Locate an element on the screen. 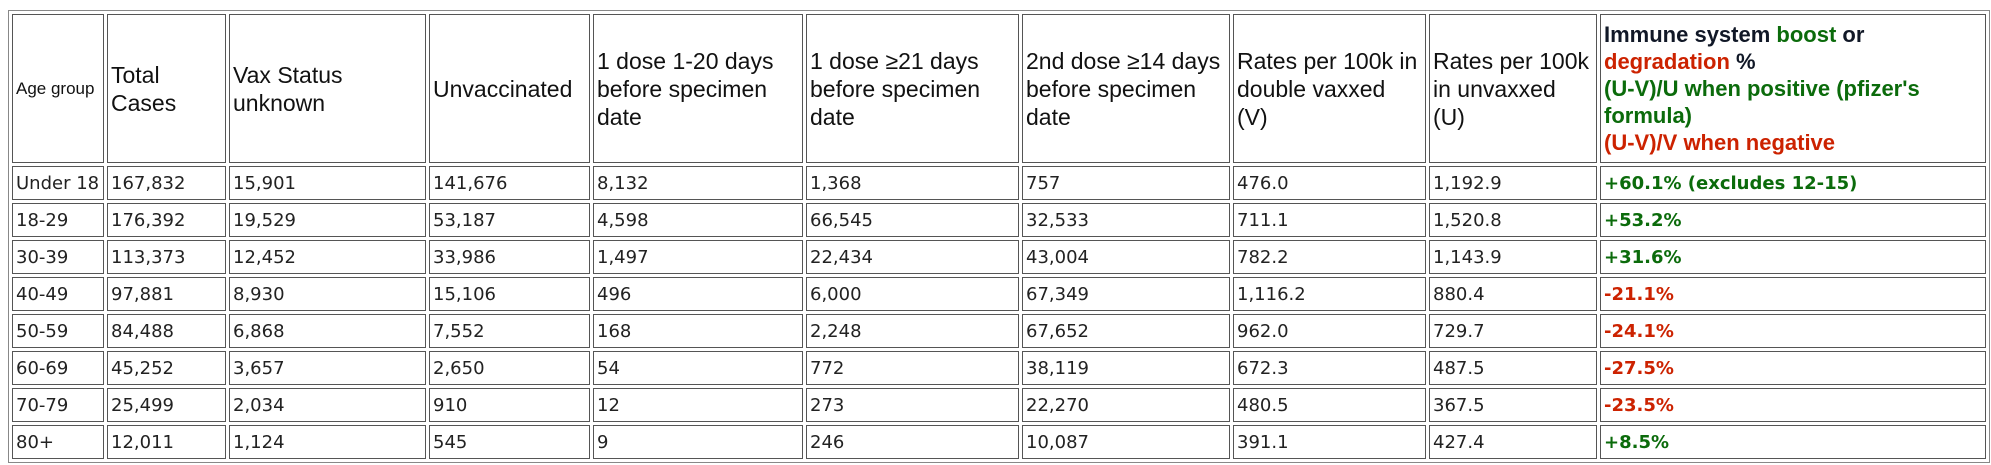 The image size is (1991, 465). table-cell: 60-69 is located at coordinates (58, 368).